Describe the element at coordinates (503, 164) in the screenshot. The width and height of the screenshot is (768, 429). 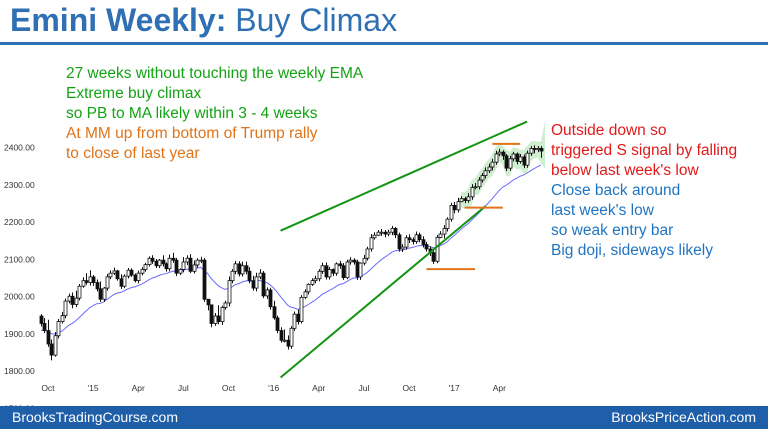
I see `buy-climax-shade` at that location.